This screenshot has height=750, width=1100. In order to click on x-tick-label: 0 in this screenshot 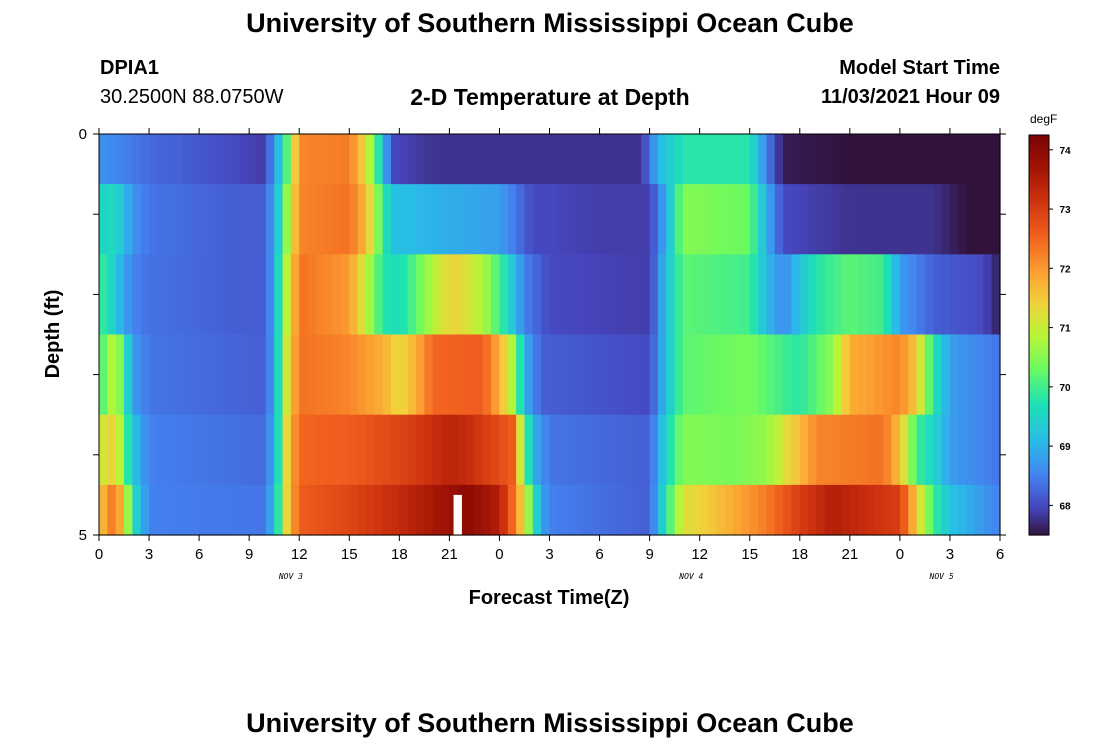, I will do `click(99, 554)`.